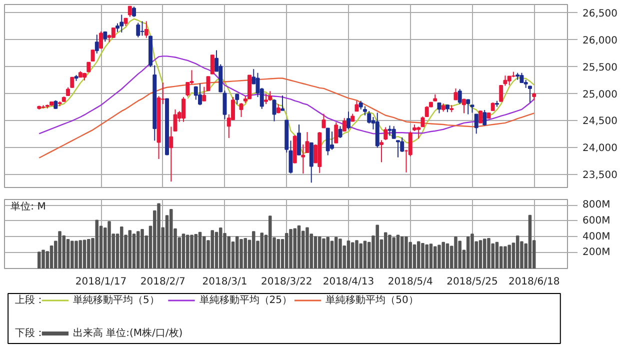 The image size is (633, 359). I want to click on y-tick-label: 26,500, so click(600, 14).